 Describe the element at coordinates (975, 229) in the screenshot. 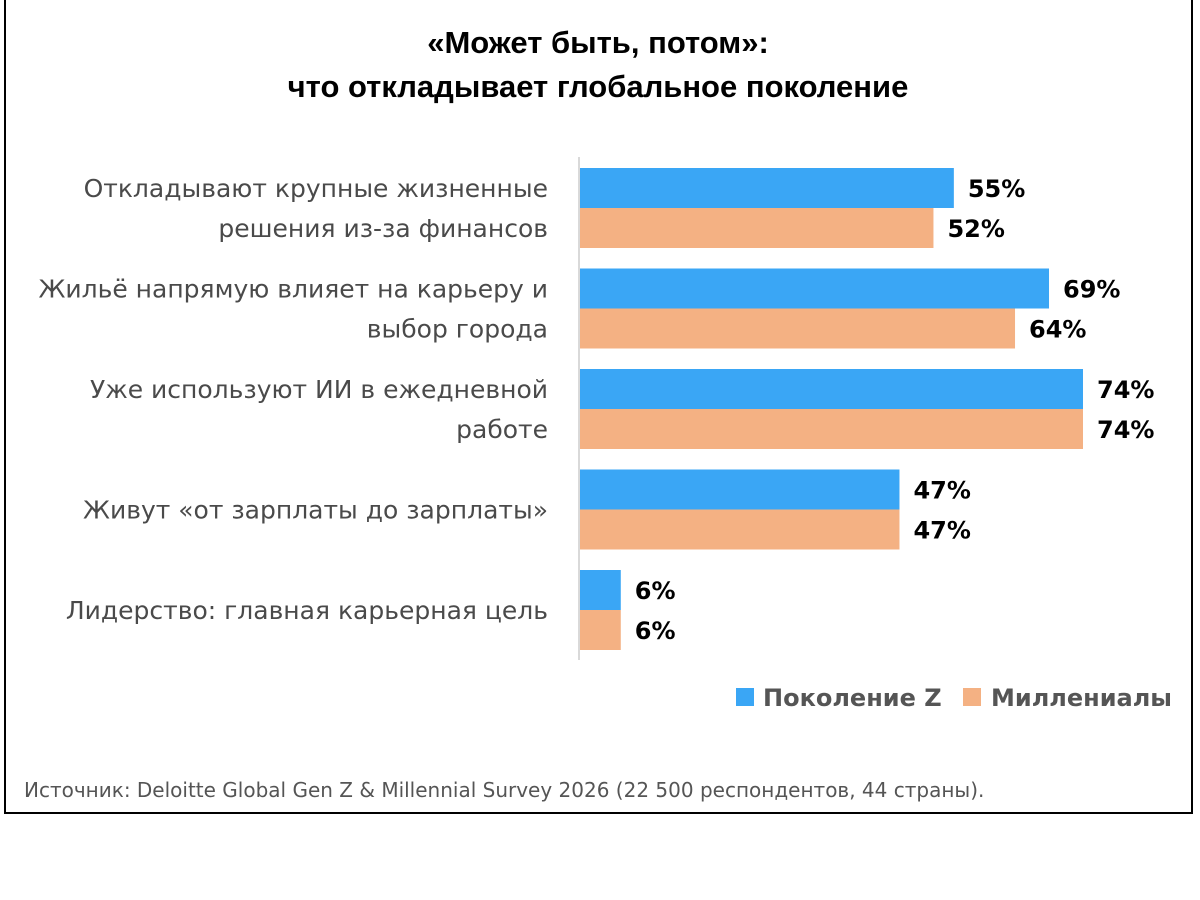

I see `data-label-0-series-1: 52%` at that location.